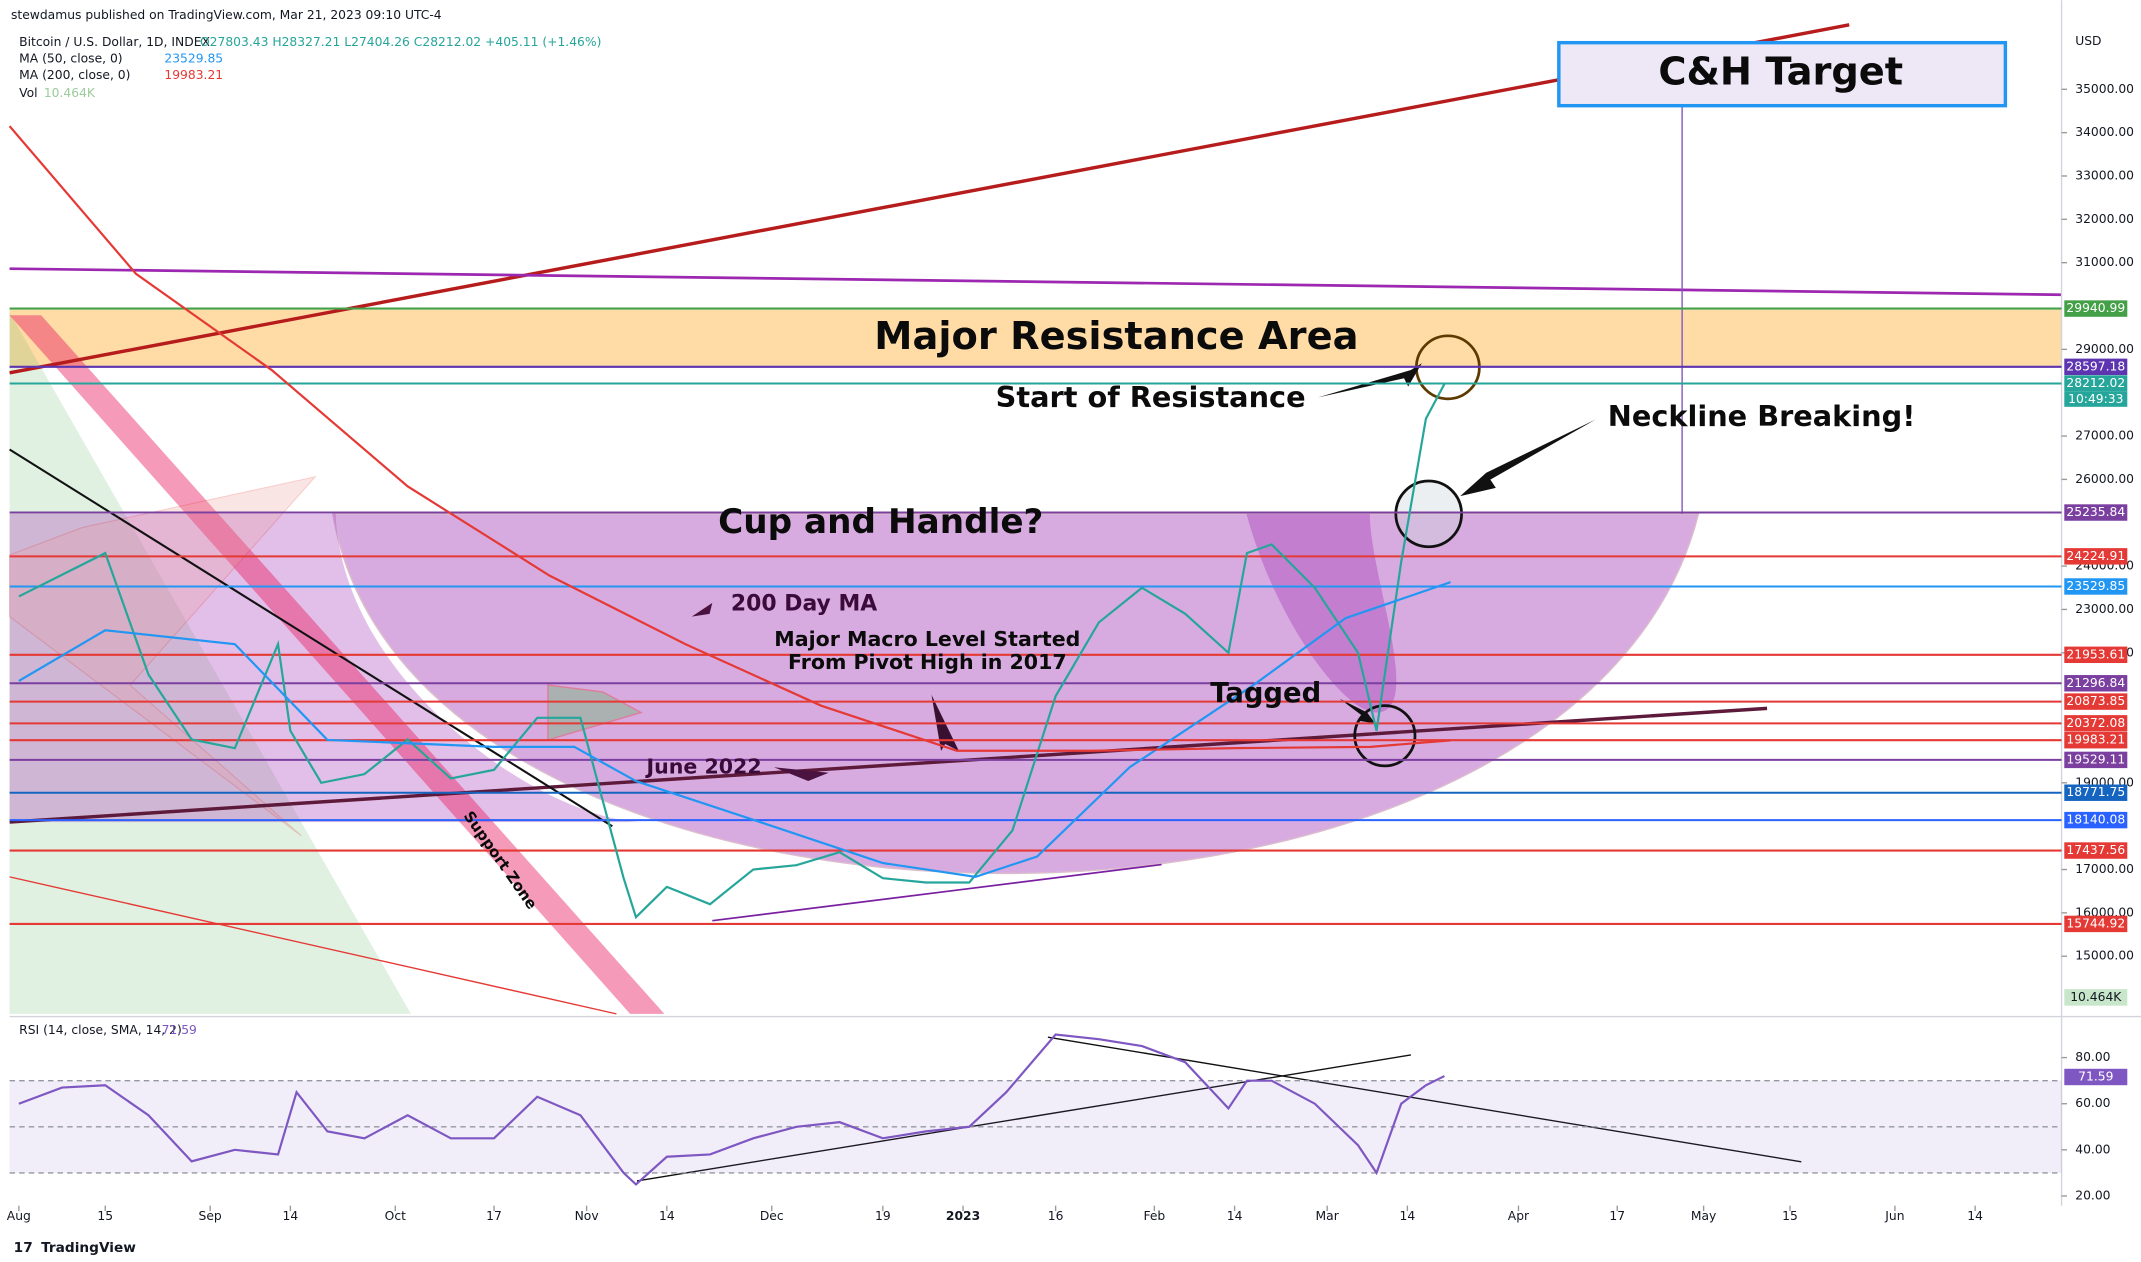 The image size is (2141, 1262). I want to click on y-tick-label: 34000.00, so click(2104, 132).